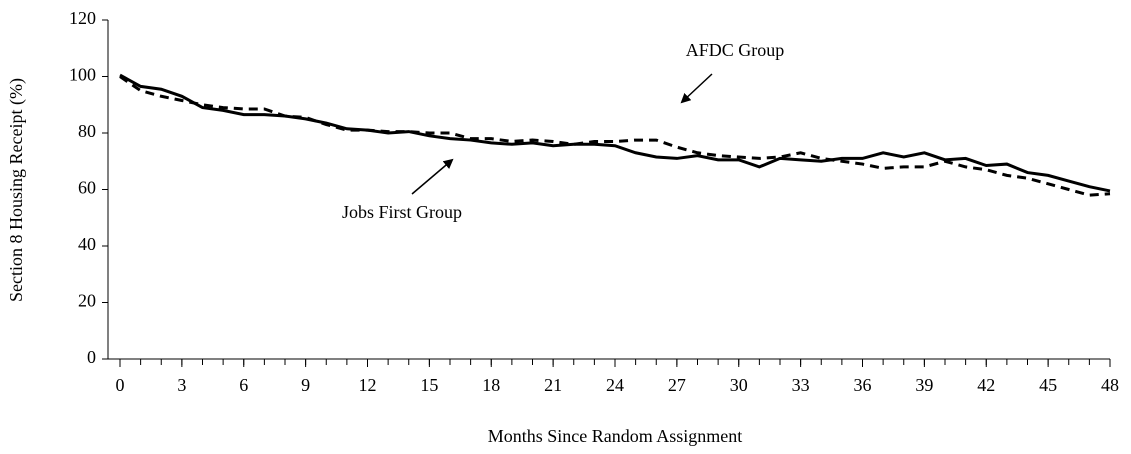 The height and width of the screenshot is (454, 1131). I want to click on y-tick-label: 100, so click(82, 75).